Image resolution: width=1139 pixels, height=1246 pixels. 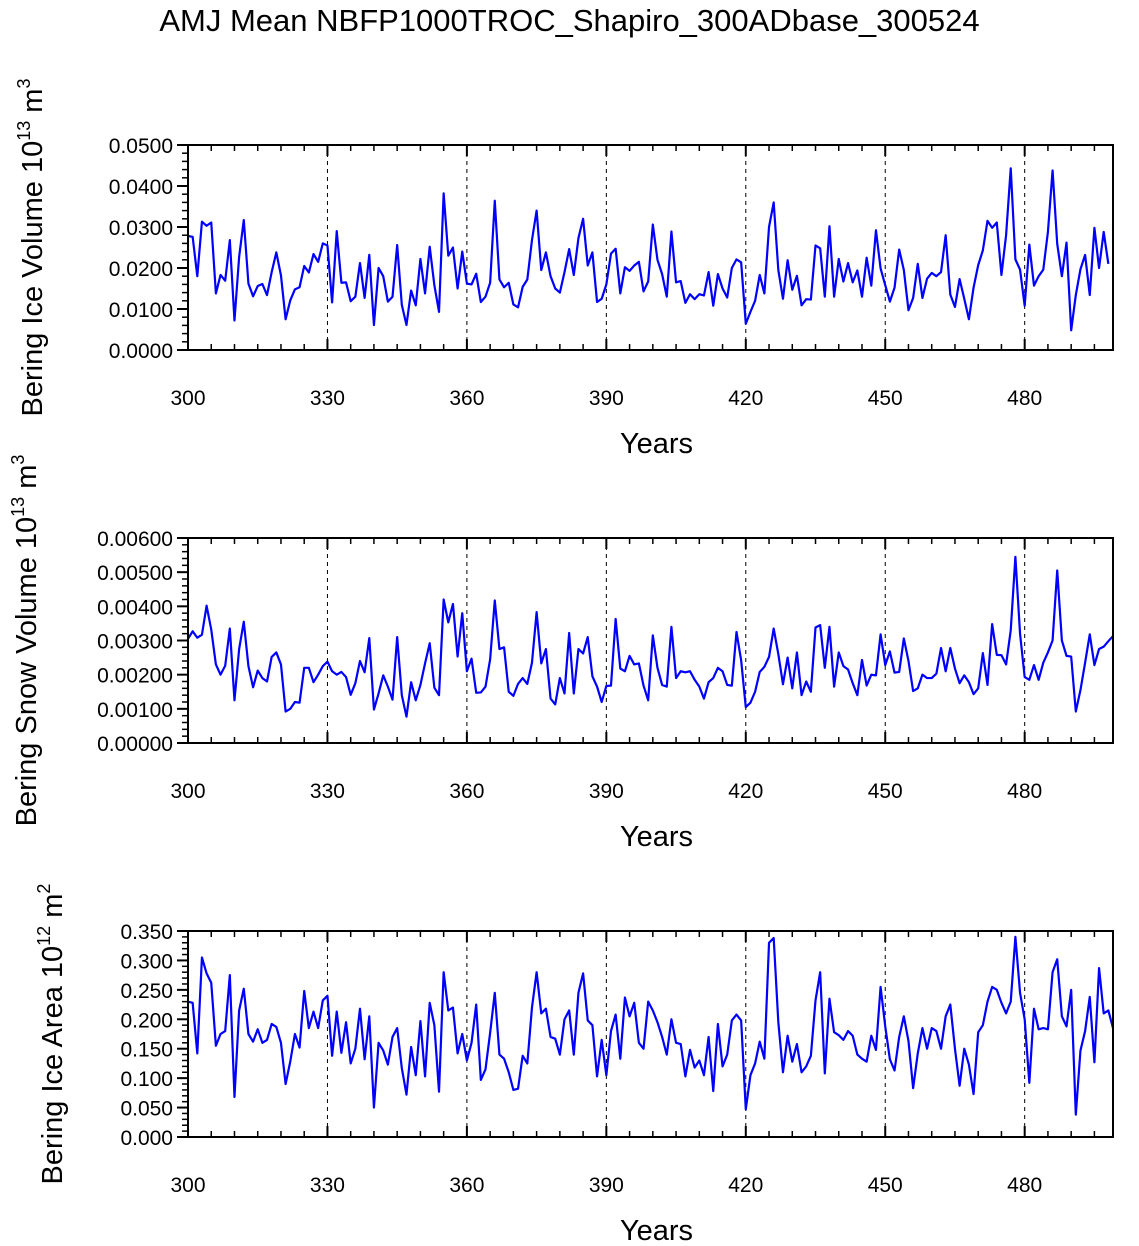 I want to click on y-tick-label: 0.150, so click(x=146, y=1050).